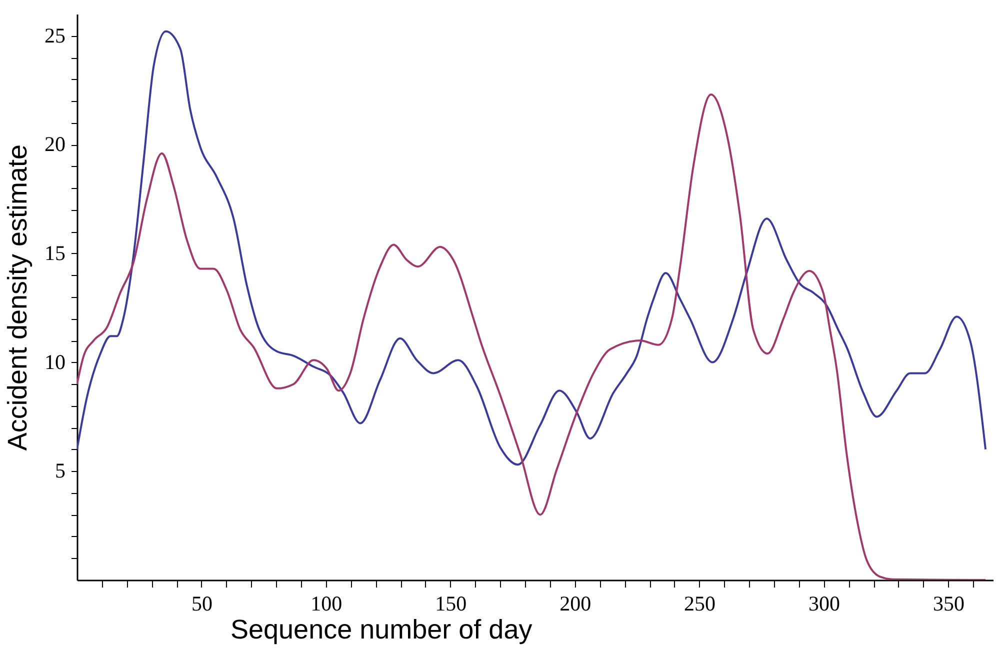 The width and height of the screenshot is (998, 662). What do you see at coordinates (55, 144) in the screenshot?
I see `y-tick-label: 20` at bounding box center [55, 144].